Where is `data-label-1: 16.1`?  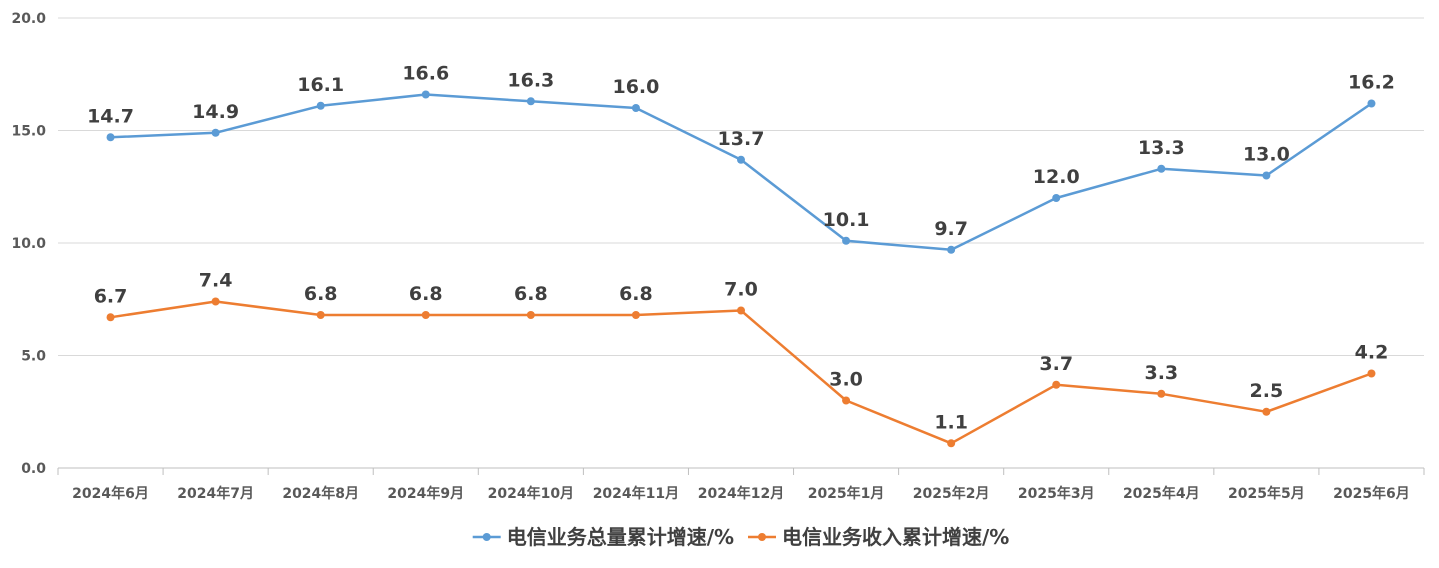
data-label-1: 16.1 is located at coordinates (320, 85).